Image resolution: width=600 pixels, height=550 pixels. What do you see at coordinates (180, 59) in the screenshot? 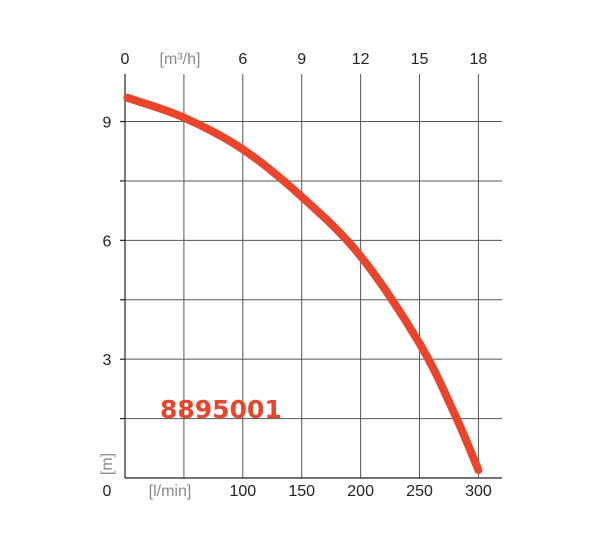
I see `x-top-unit-label: [m³/h]` at bounding box center [180, 59].